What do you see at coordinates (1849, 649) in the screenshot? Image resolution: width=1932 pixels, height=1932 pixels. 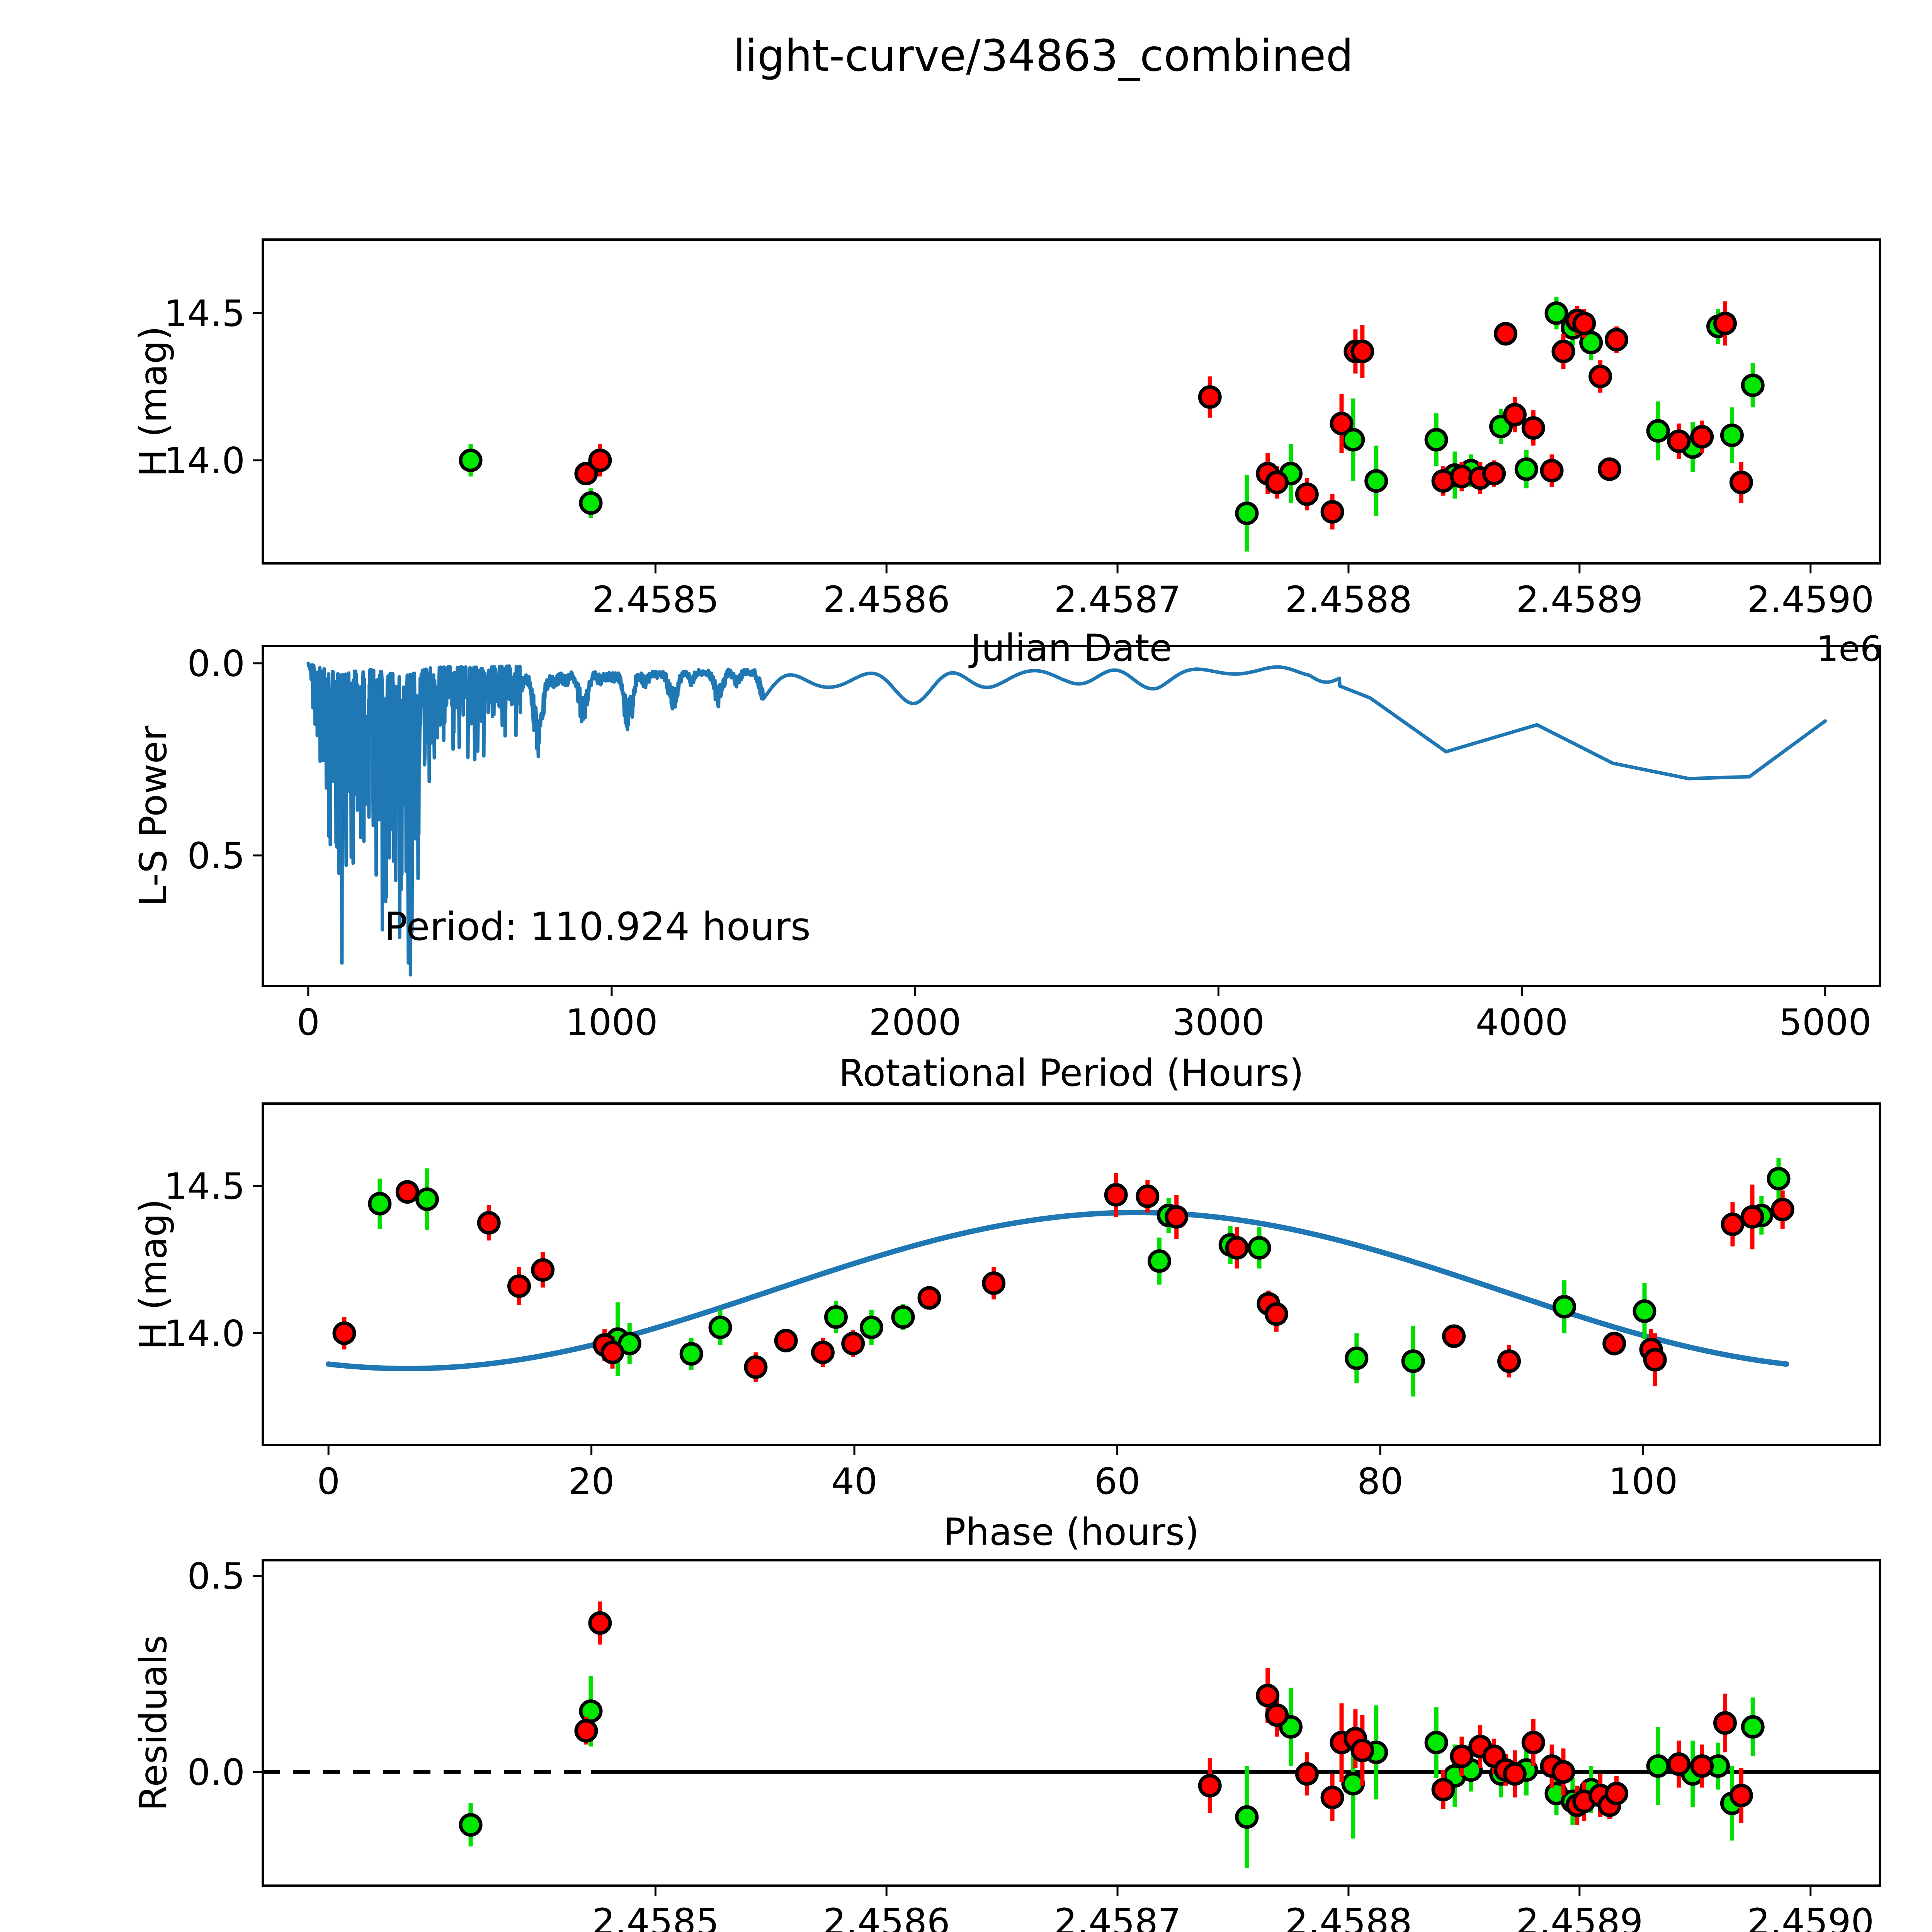 I see `x-axis-offset-text: 1e6` at bounding box center [1849, 649].